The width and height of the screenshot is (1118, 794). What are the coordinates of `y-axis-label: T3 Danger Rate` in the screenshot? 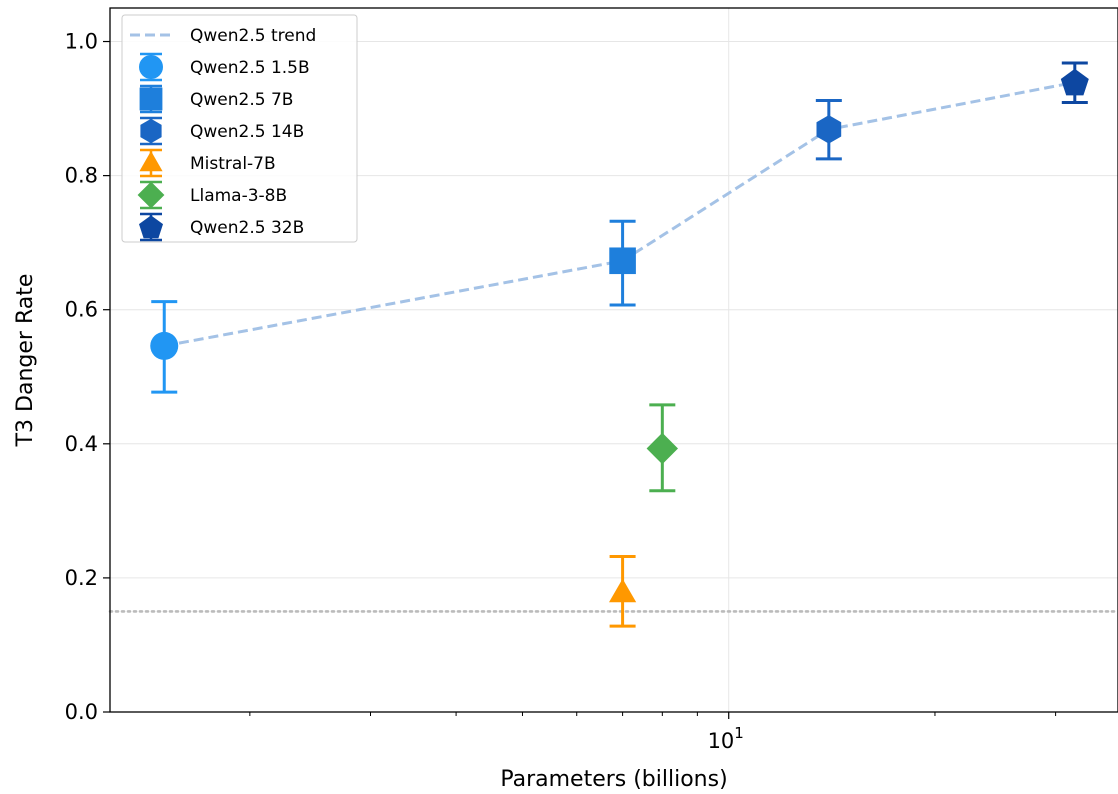 It's located at (25, 361).